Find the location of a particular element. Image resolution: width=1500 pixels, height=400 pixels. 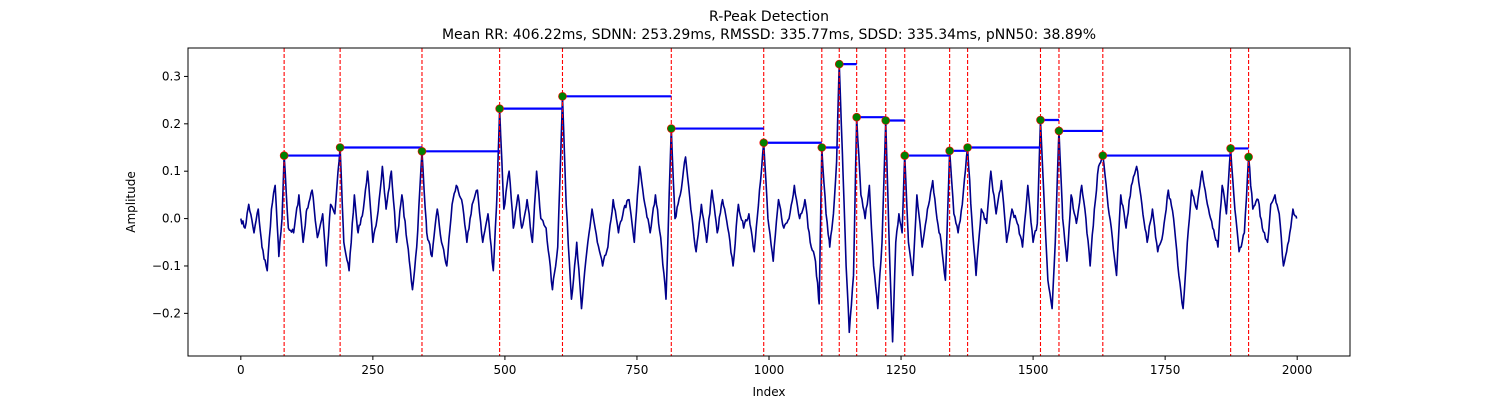

y-tick-label-0: −0.2 is located at coordinates (166, 313).